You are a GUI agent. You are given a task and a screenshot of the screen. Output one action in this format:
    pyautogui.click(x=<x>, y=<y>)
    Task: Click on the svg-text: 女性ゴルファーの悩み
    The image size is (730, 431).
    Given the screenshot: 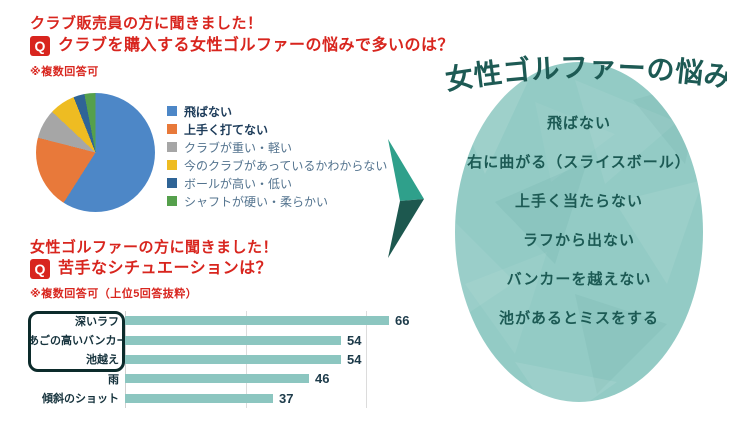 What is the action you would take?
    pyautogui.click(x=585, y=74)
    